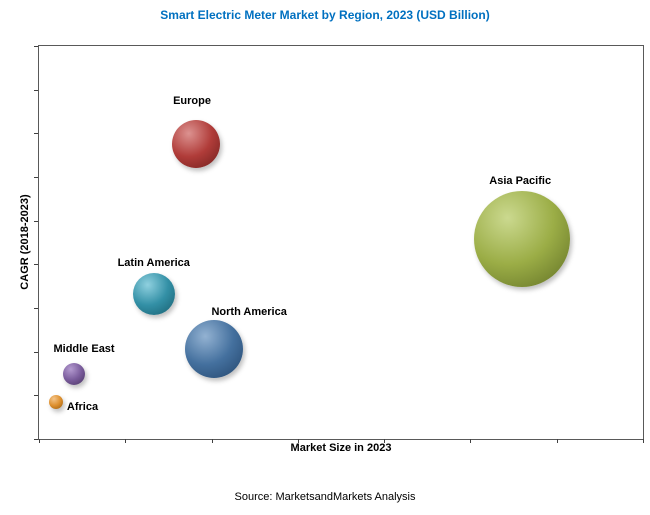  What do you see at coordinates (192, 101) in the screenshot?
I see `label-europe: Europe` at bounding box center [192, 101].